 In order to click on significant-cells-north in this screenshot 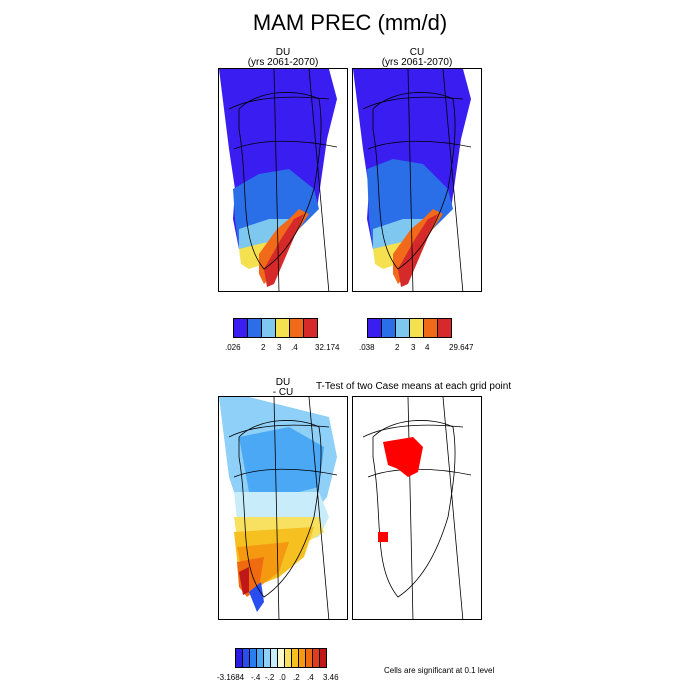, I will do `click(403, 457)`.